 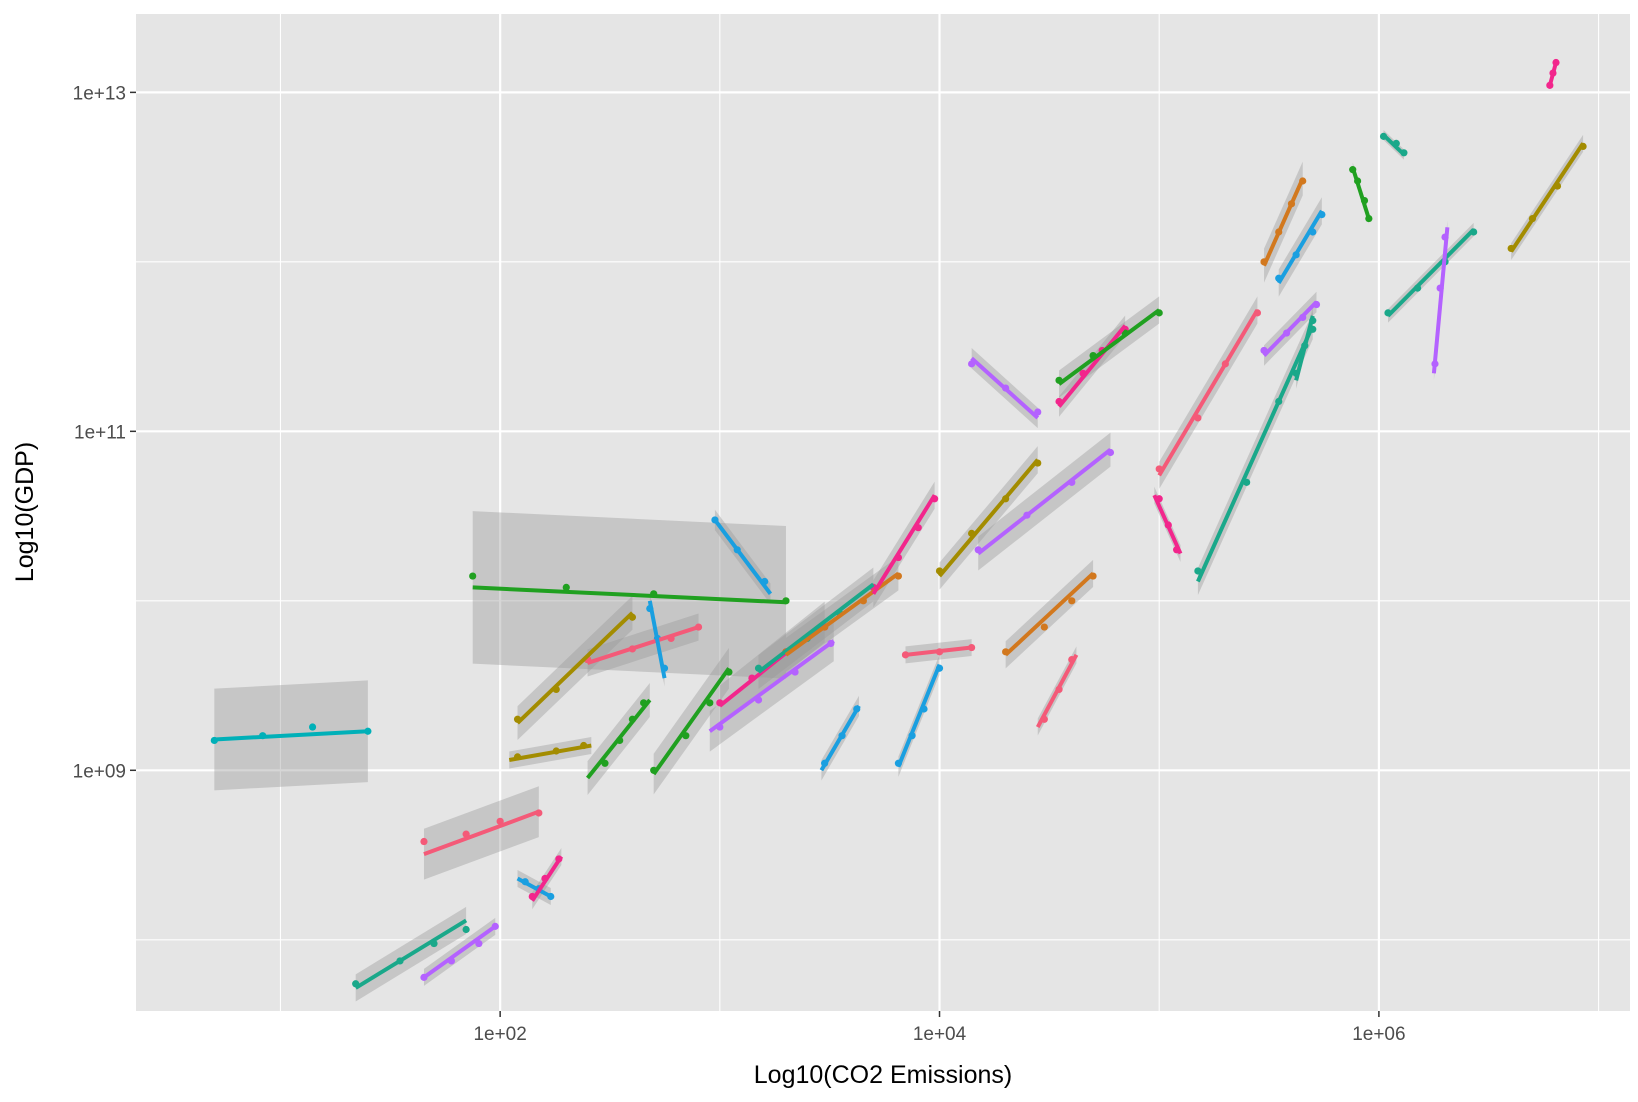 I want to click on x-axis-title: Log10(CO2 Emissions), so click(x=883, y=1075).